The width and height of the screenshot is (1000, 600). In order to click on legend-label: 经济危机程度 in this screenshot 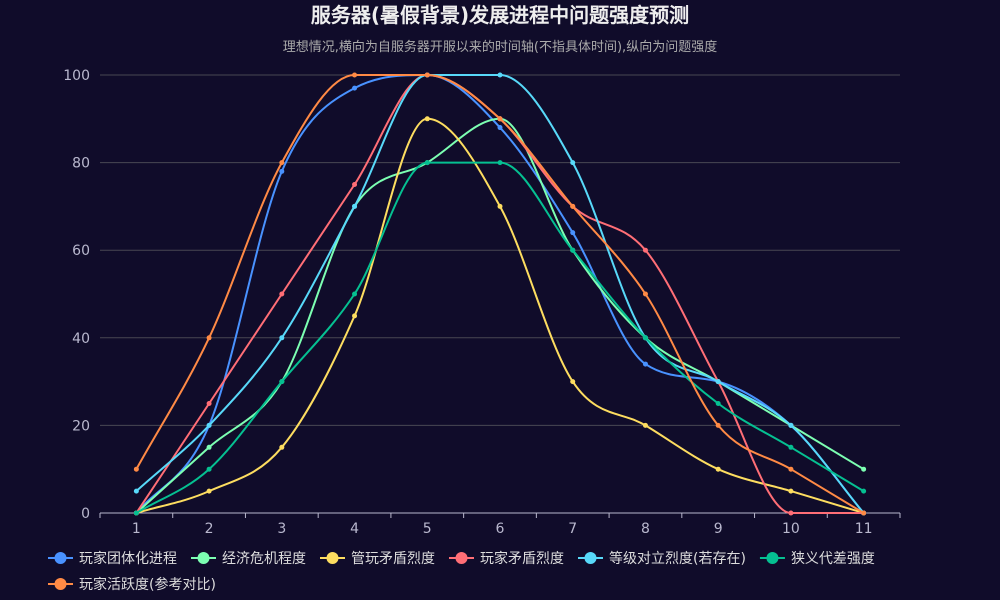, I will do `click(264, 559)`.